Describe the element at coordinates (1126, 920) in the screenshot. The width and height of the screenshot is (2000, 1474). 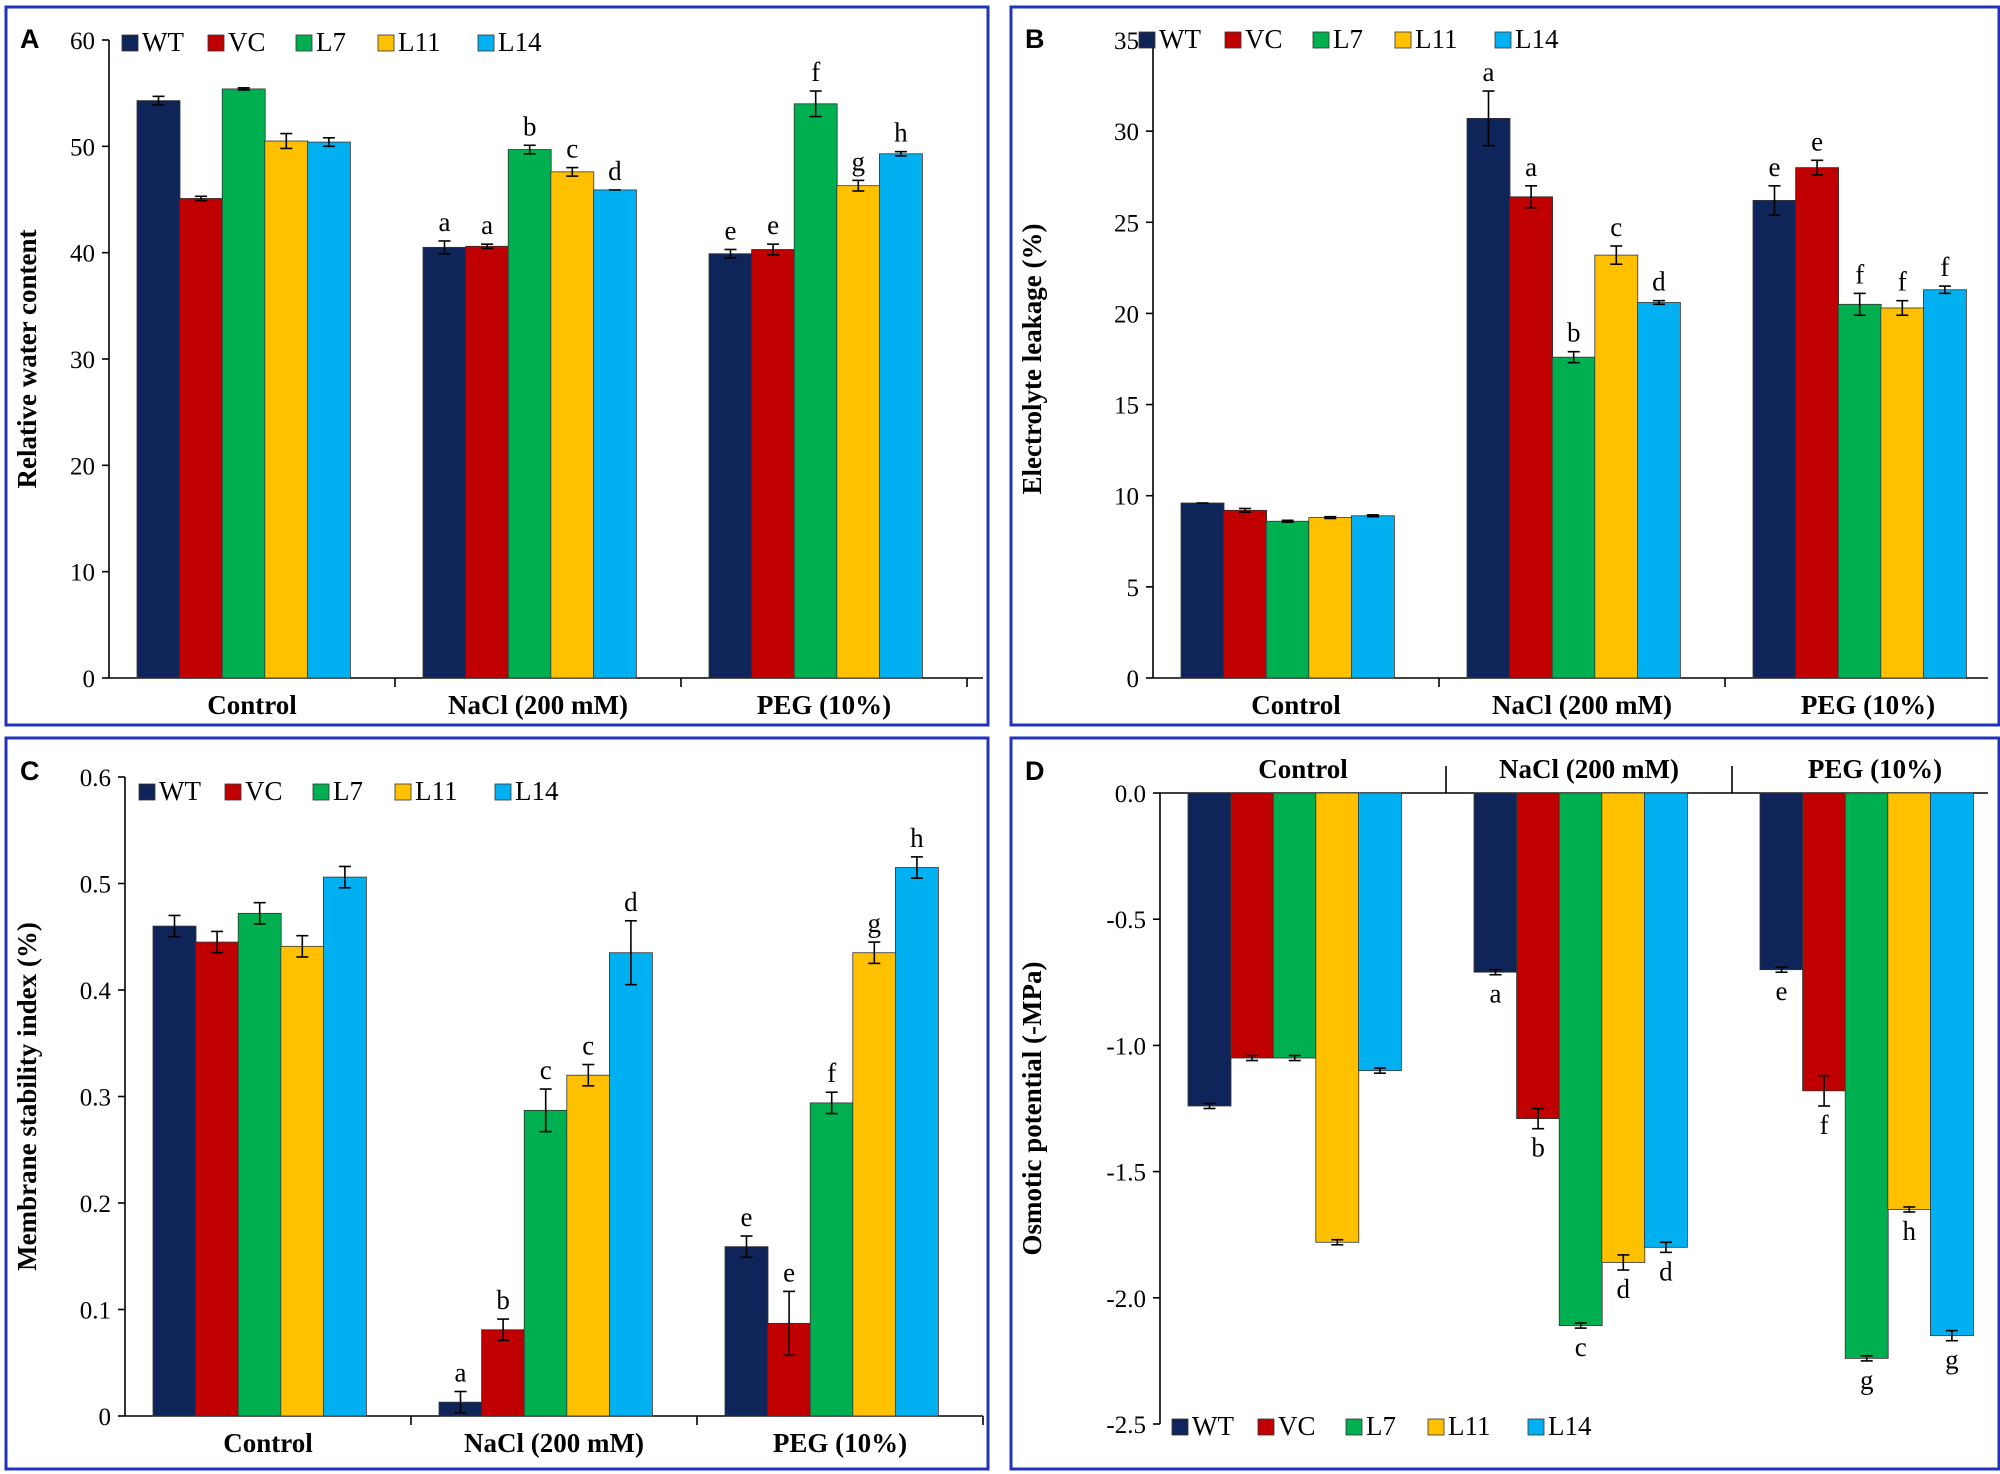
I see `y-tick-label: -0.5` at that location.